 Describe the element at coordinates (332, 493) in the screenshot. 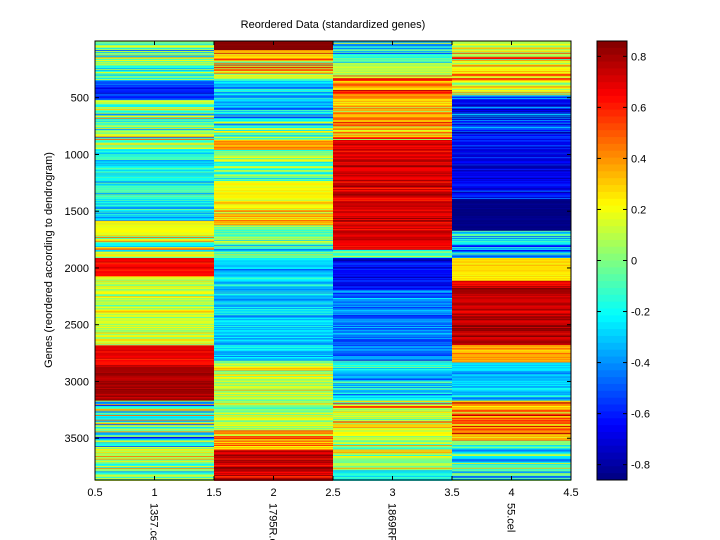

I see `x-tick-label: 2.5` at that location.